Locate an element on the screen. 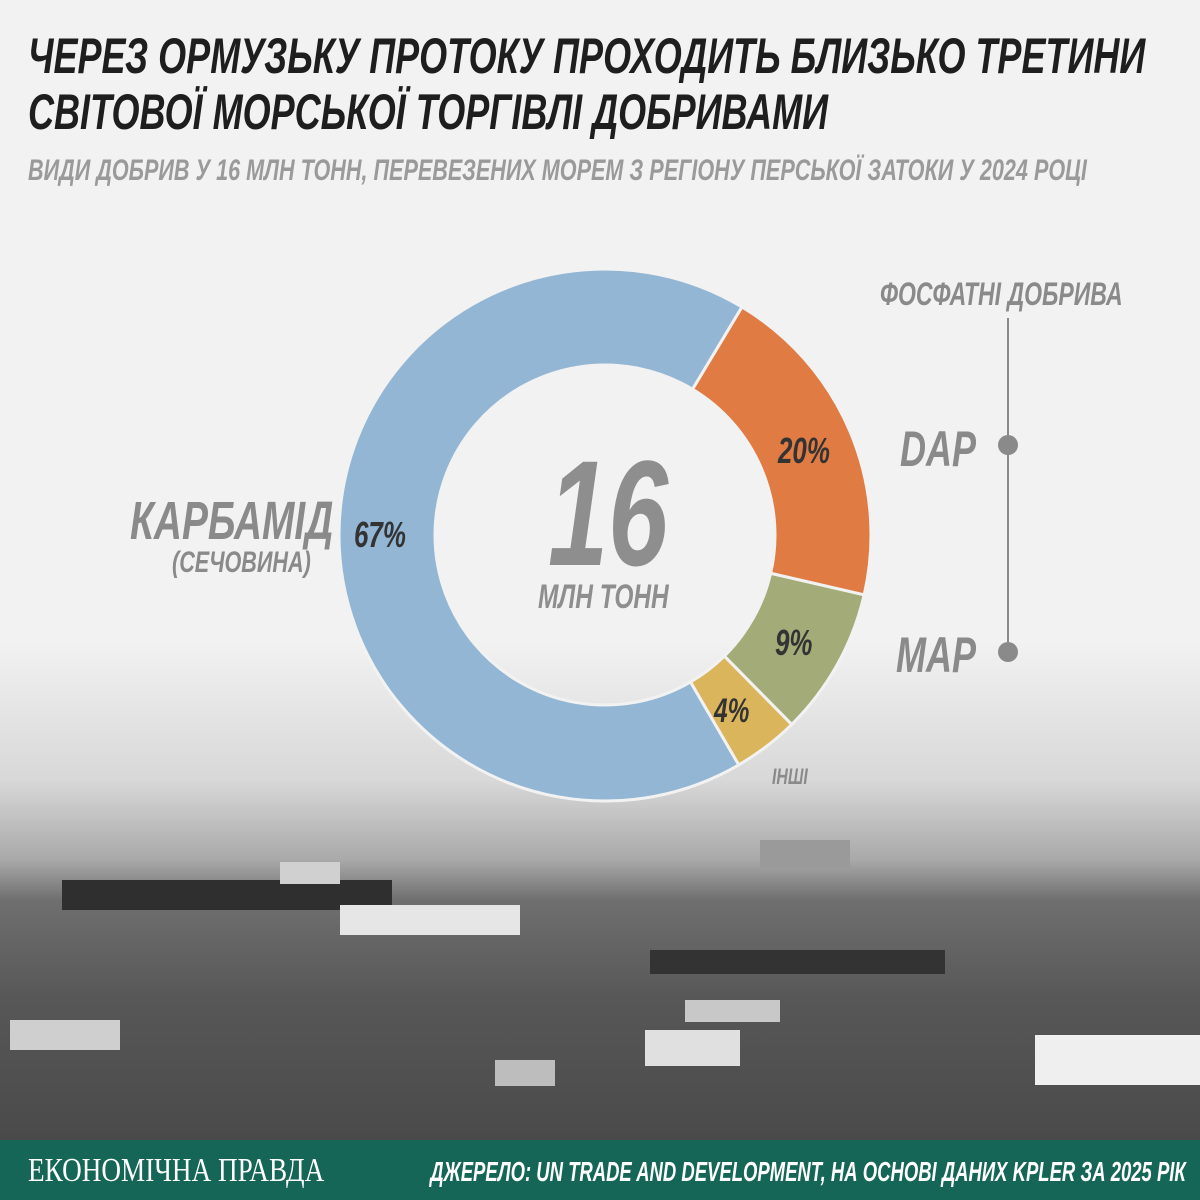 The image size is (1200, 1200). dap-marker is located at coordinates (1008, 445).